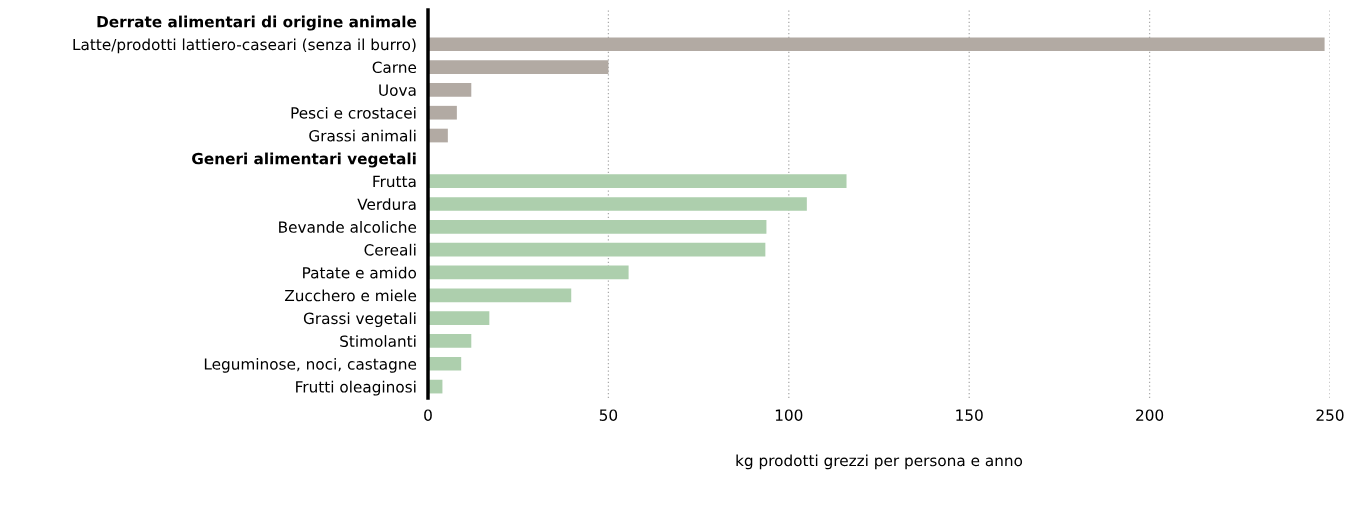 The width and height of the screenshot is (1357, 513). I want to click on x-tick-label: 200, so click(1150, 415).